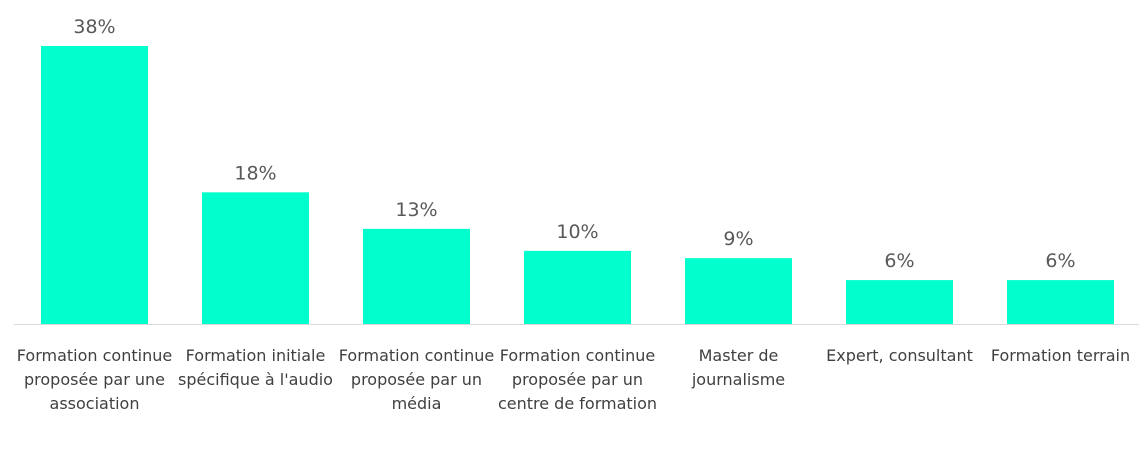 This screenshot has height=469, width=1139. What do you see at coordinates (94, 27) in the screenshot?
I see `data-label: 38%` at bounding box center [94, 27].